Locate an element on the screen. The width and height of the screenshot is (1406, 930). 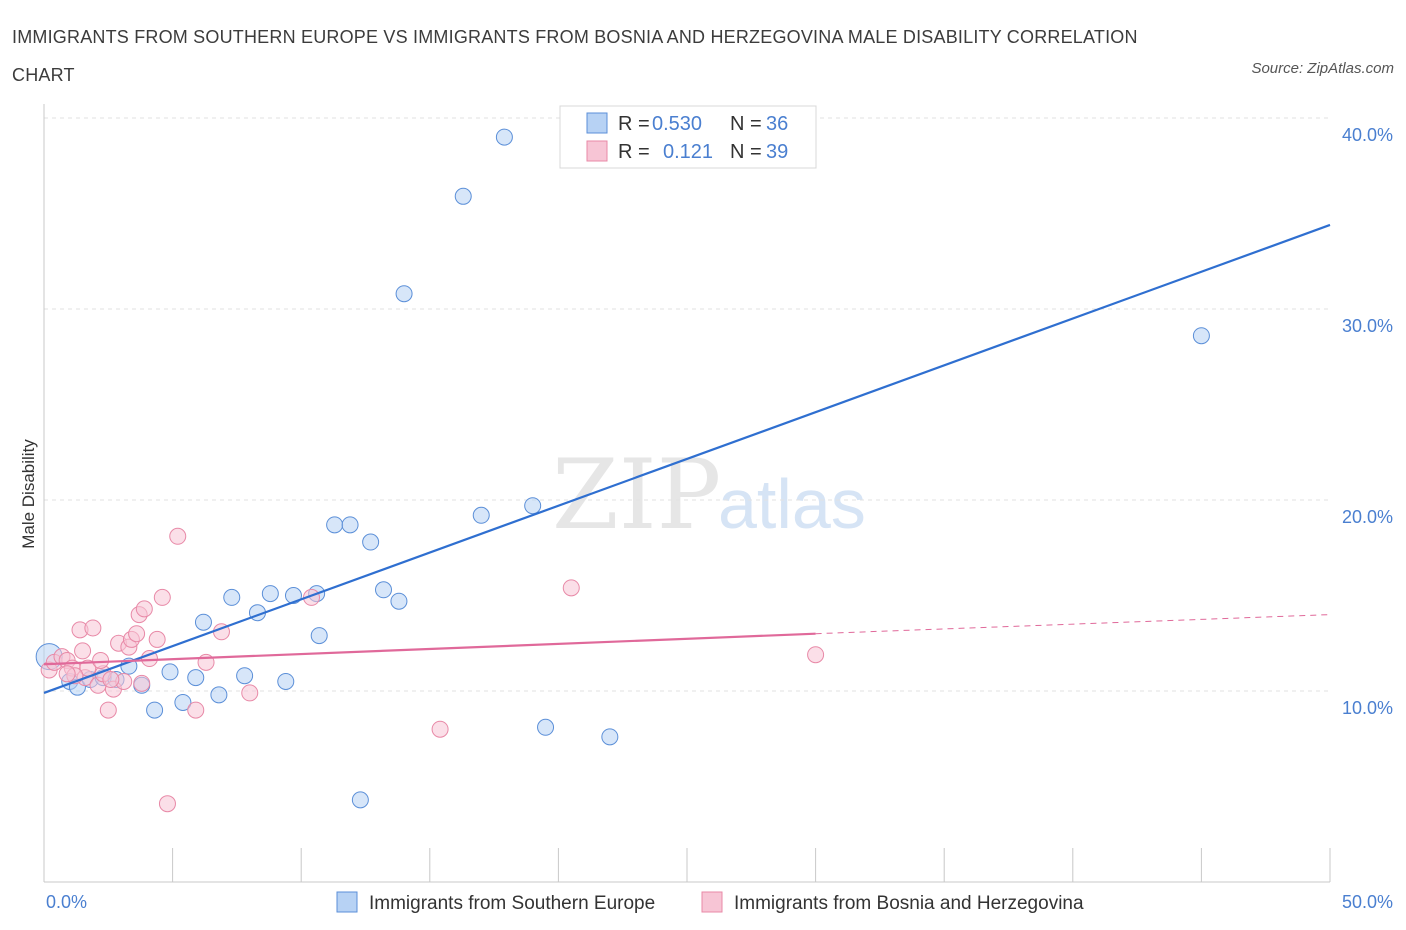
legend-label-bosnia-herzegovina: Immigrants from Bosnia and Herzegovina is located at coordinates (909, 903).